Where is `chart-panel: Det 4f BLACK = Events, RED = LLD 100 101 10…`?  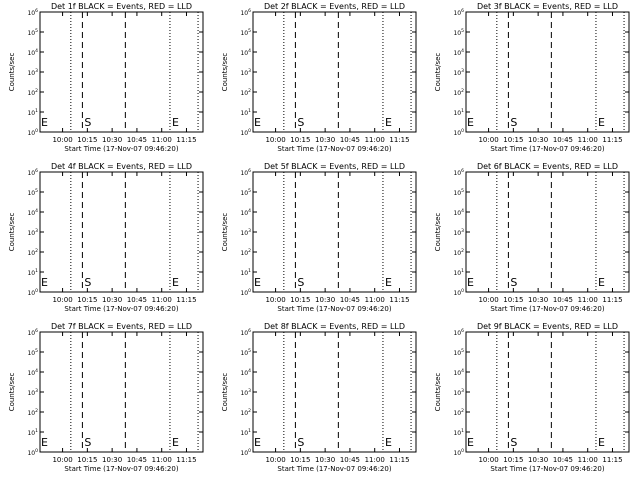
chart-panel: Det 4f BLACK = Events, RED = LLD 100 101 10… is located at coordinates (106, 237).